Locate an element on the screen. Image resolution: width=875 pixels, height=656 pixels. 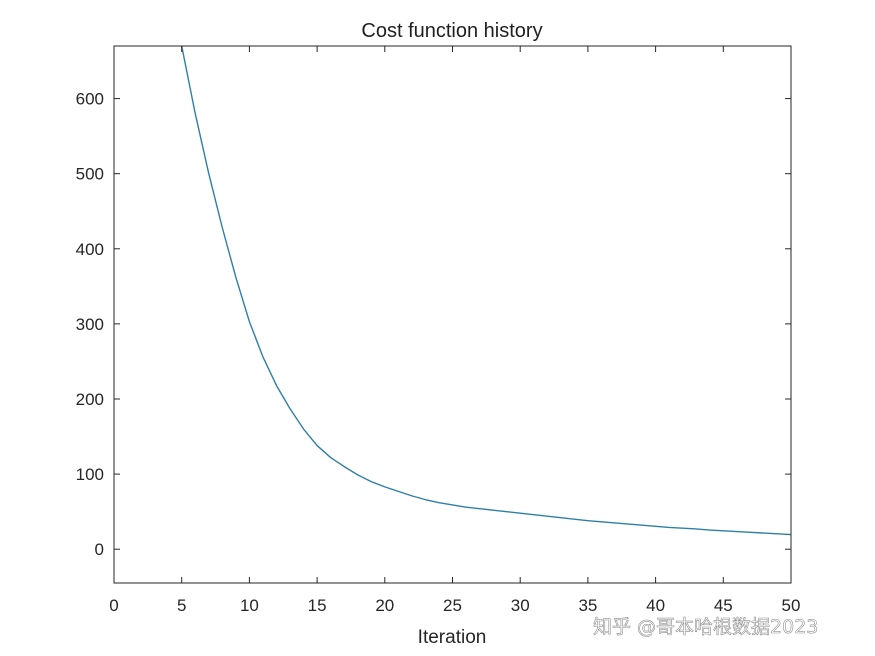
x-tick-label-5: 5 is located at coordinates (181, 605).